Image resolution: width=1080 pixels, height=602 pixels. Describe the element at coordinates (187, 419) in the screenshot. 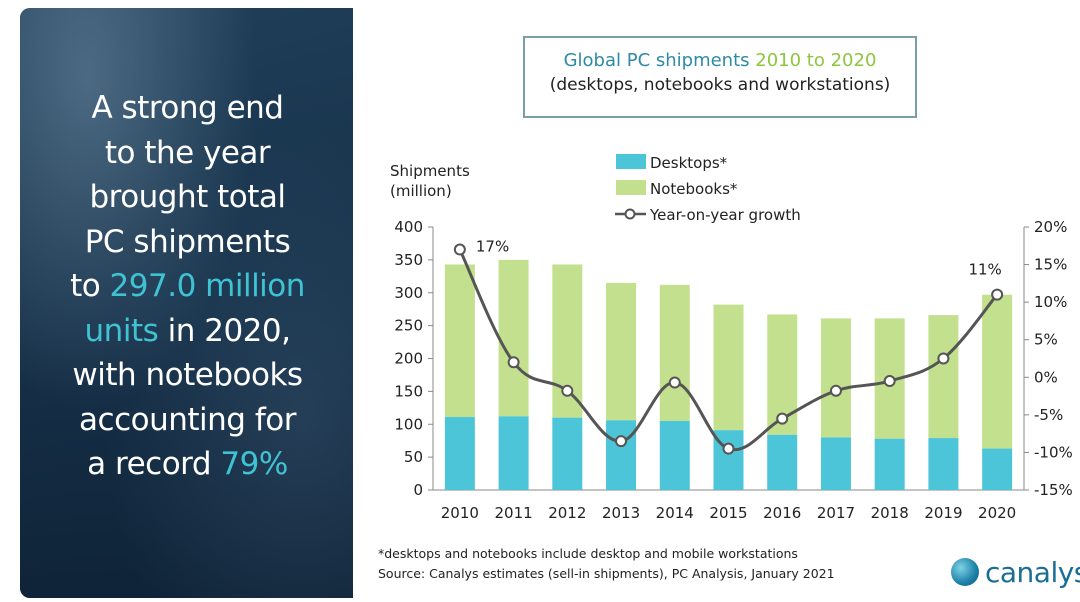

I see `headline-line: accounting for` at that location.